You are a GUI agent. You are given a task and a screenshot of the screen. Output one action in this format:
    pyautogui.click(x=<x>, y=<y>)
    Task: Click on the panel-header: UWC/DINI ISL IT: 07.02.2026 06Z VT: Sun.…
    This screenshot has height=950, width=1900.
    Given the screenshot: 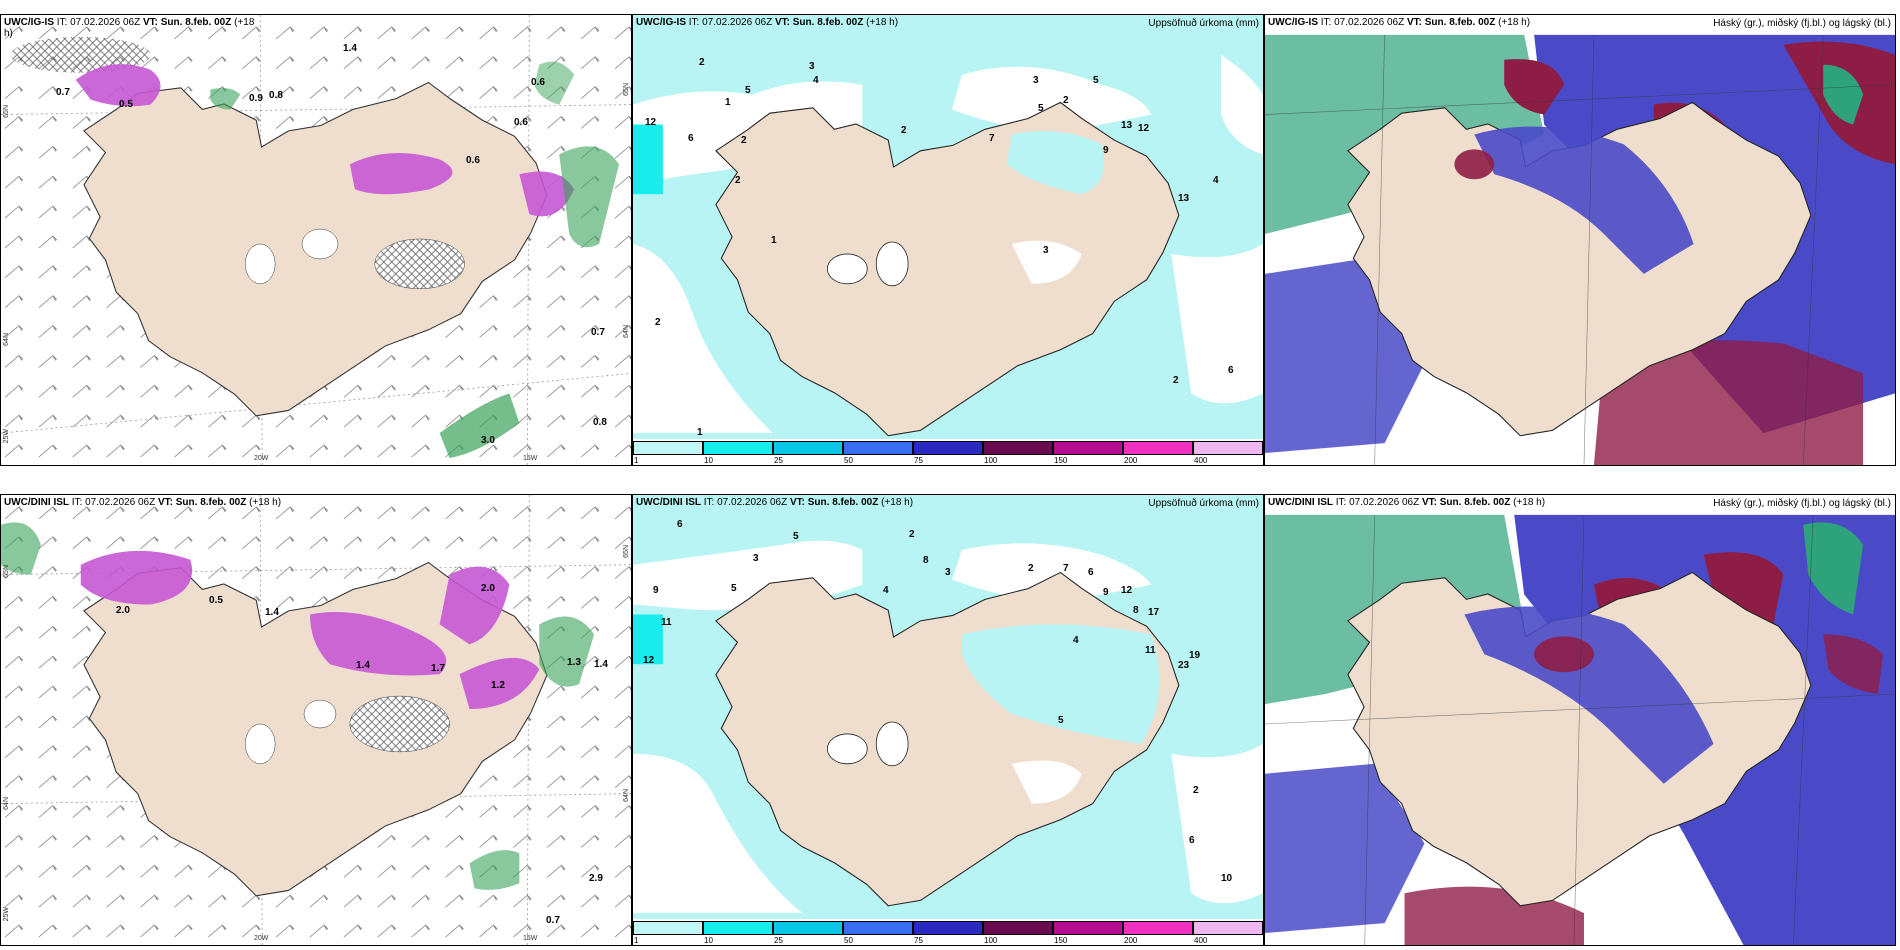 What is the action you would take?
    pyautogui.click(x=316, y=506)
    